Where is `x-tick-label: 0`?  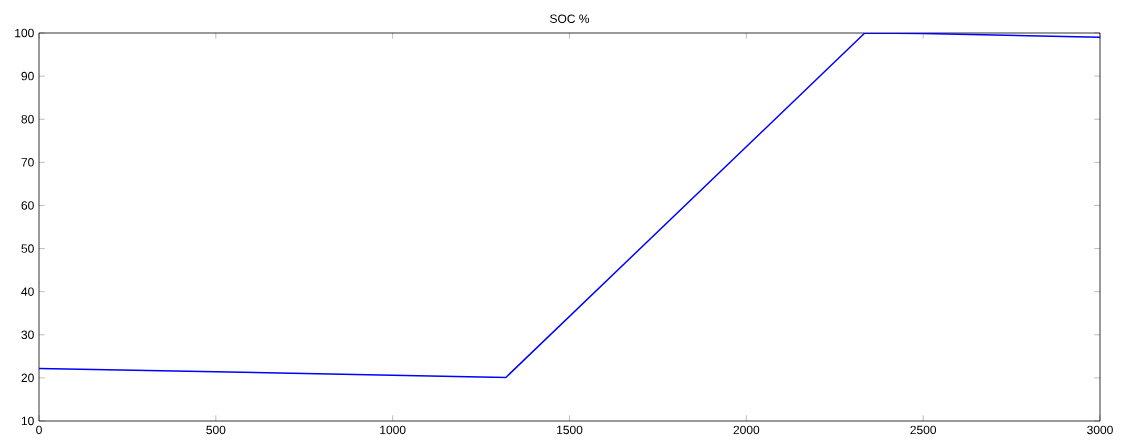
x-tick-label: 0 is located at coordinates (39, 430).